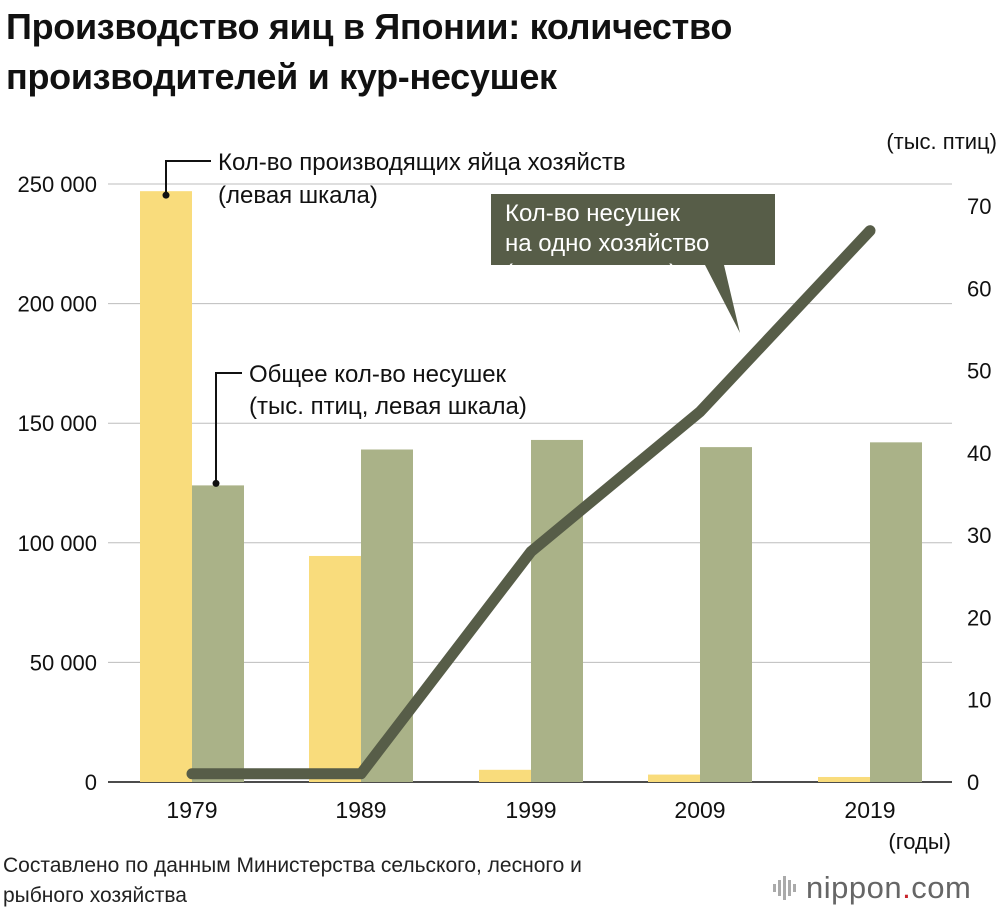 The height and width of the screenshot is (916, 1000). Describe the element at coordinates (674, 778) in the screenshot. I see `bar-farms-2009` at that location.